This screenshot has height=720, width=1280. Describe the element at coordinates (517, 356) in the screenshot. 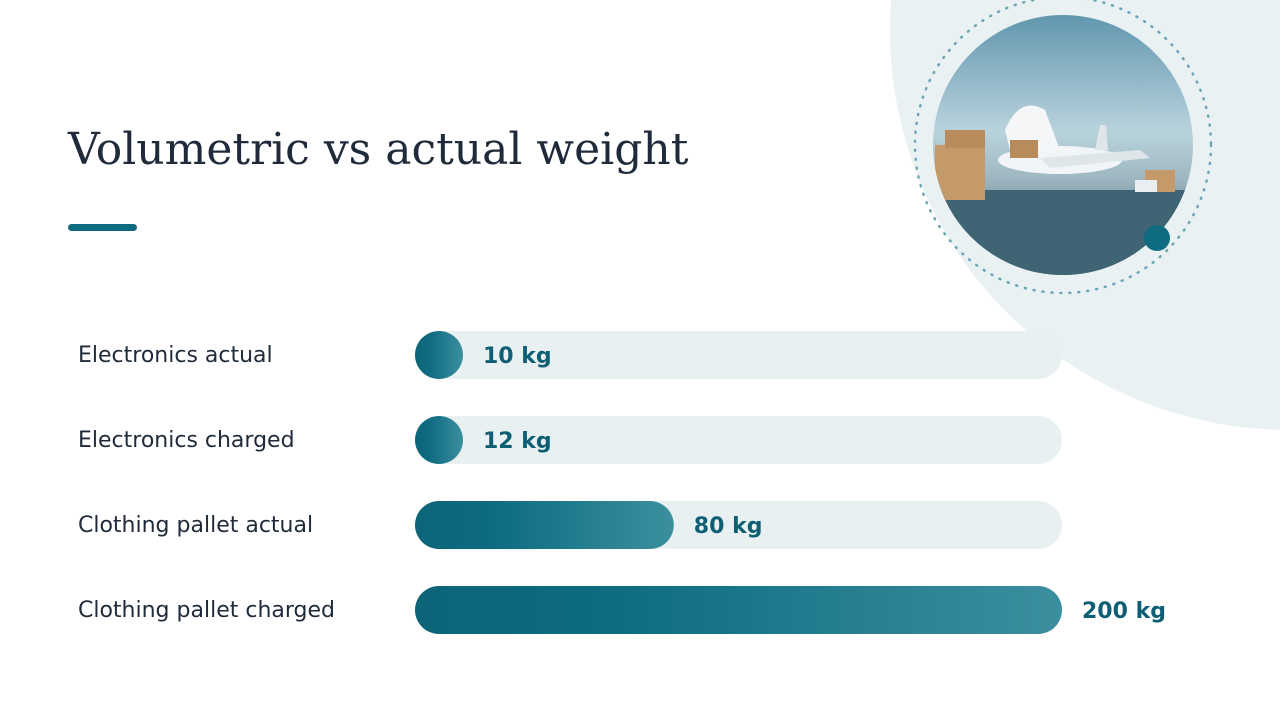

I see `value-label: 10 kg` at that location.